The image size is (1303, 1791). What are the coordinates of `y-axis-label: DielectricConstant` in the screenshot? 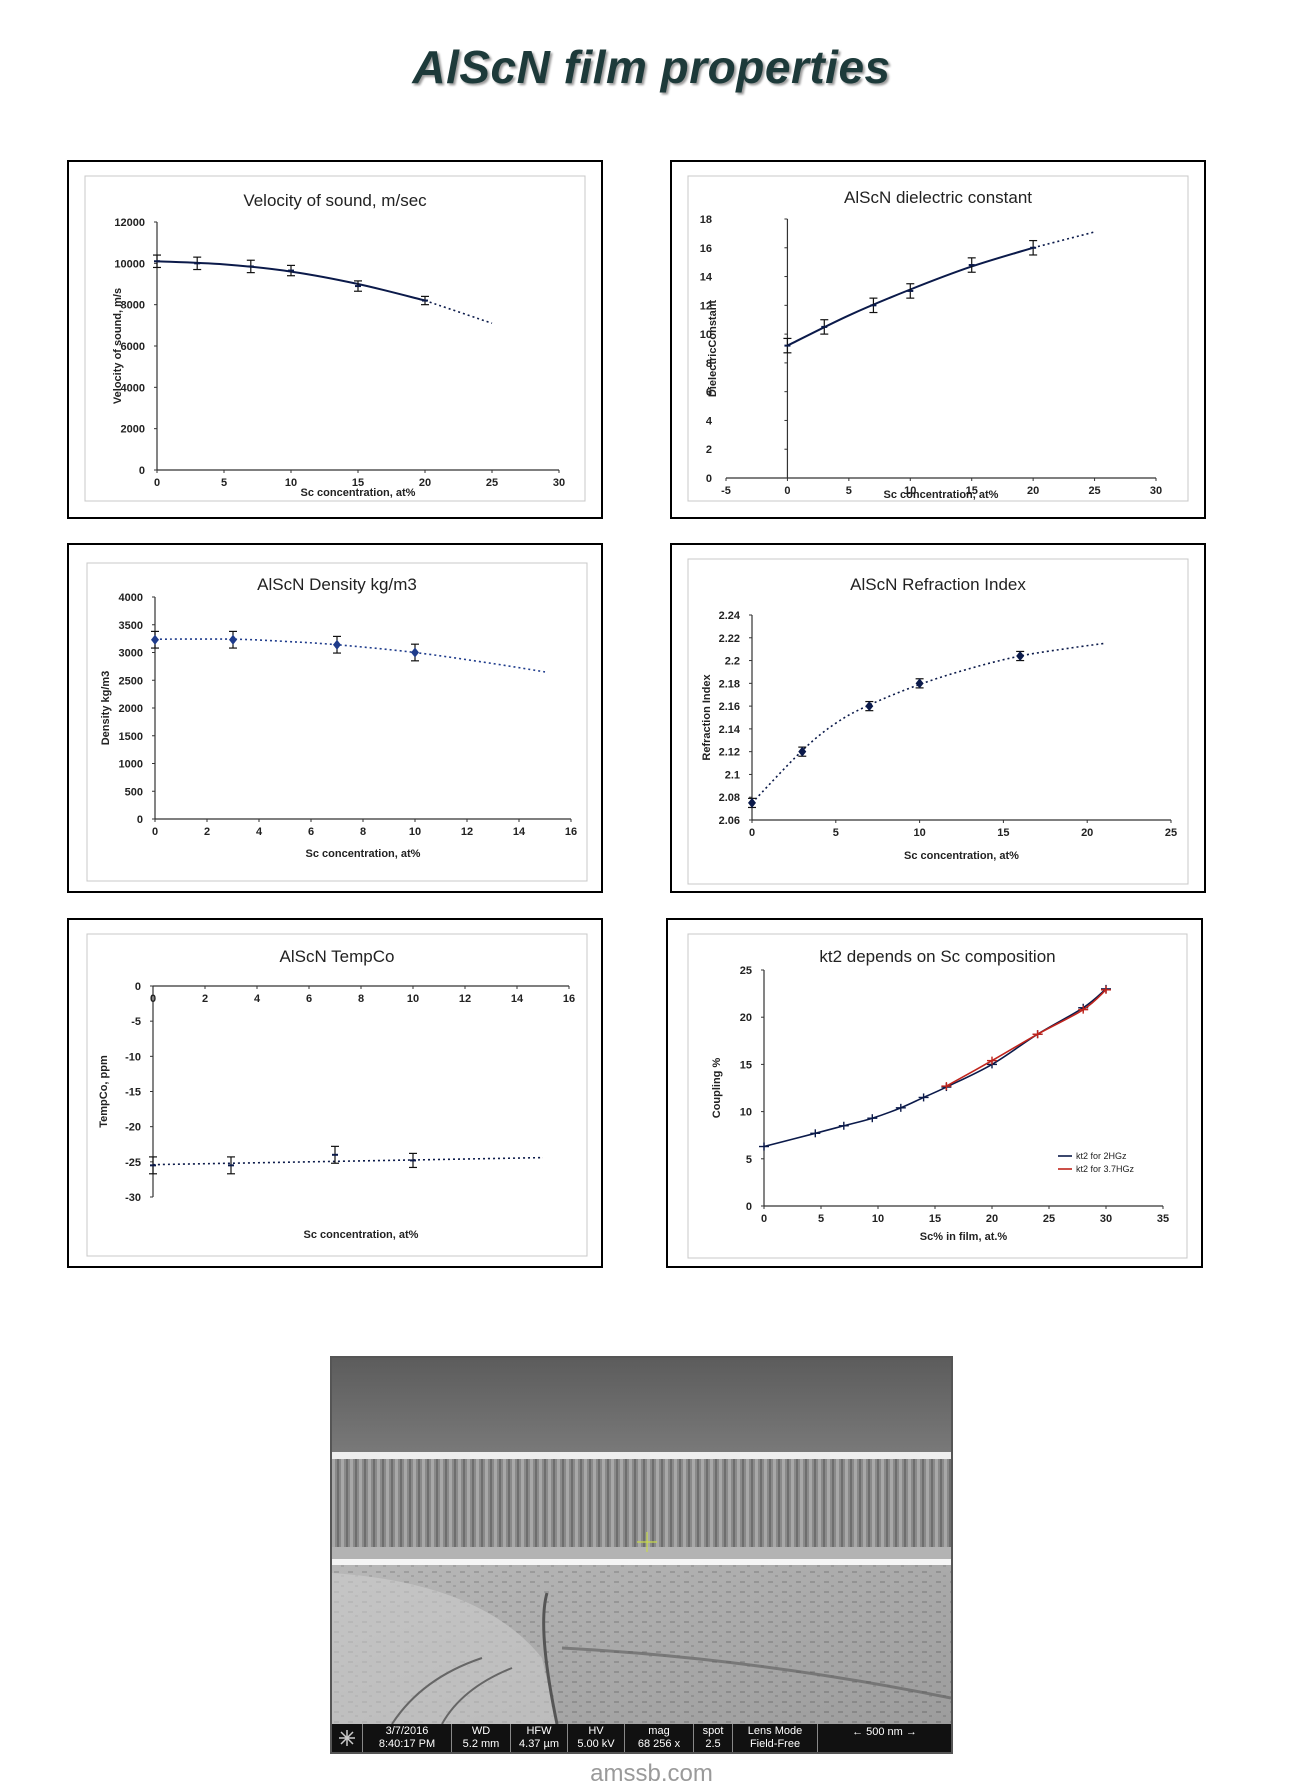 It's located at (713, 349).